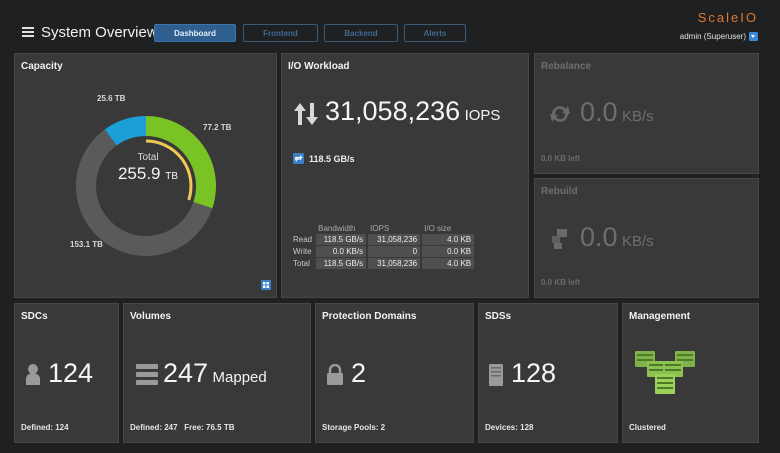 The image size is (780, 453). Describe the element at coordinates (599, 112) in the screenshot. I see `rebalance-value: 0.0` at that location.